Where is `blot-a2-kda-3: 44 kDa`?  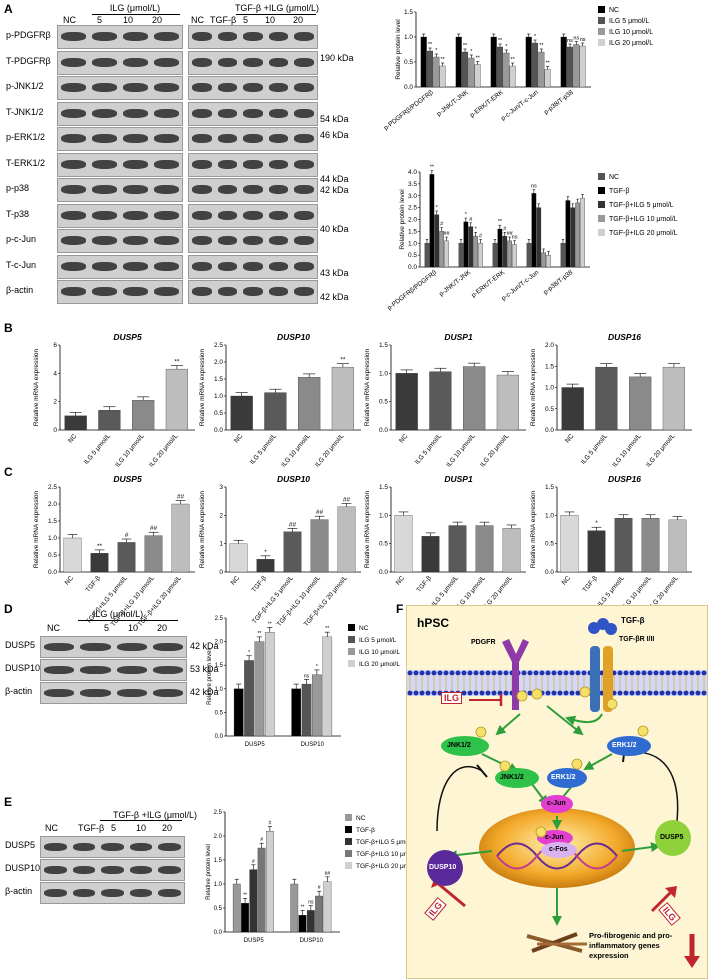
blot-a2-kda-3: 44 kDa is located at coordinates (334, 179).